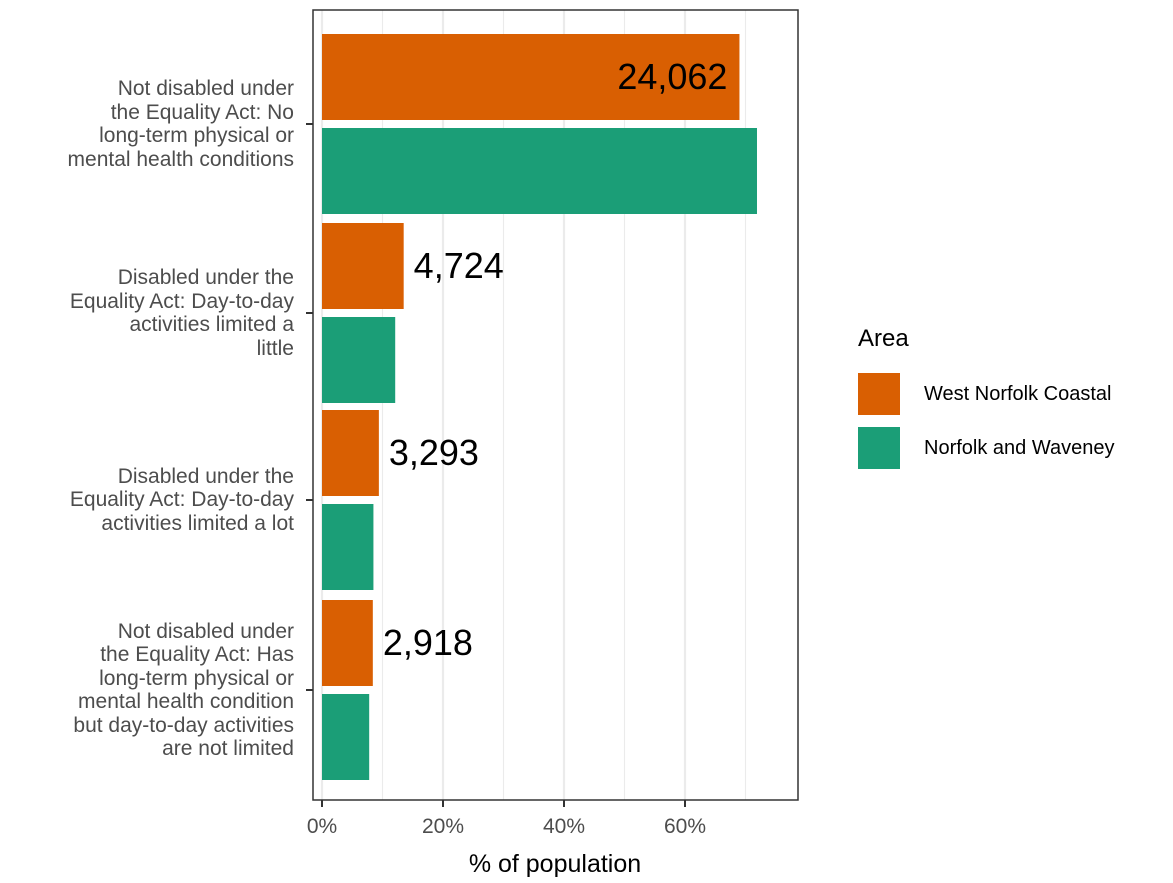 The image size is (1173, 883). What do you see at coordinates (879, 394) in the screenshot?
I see `legend-swatch-orange` at bounding box center [879, 394].